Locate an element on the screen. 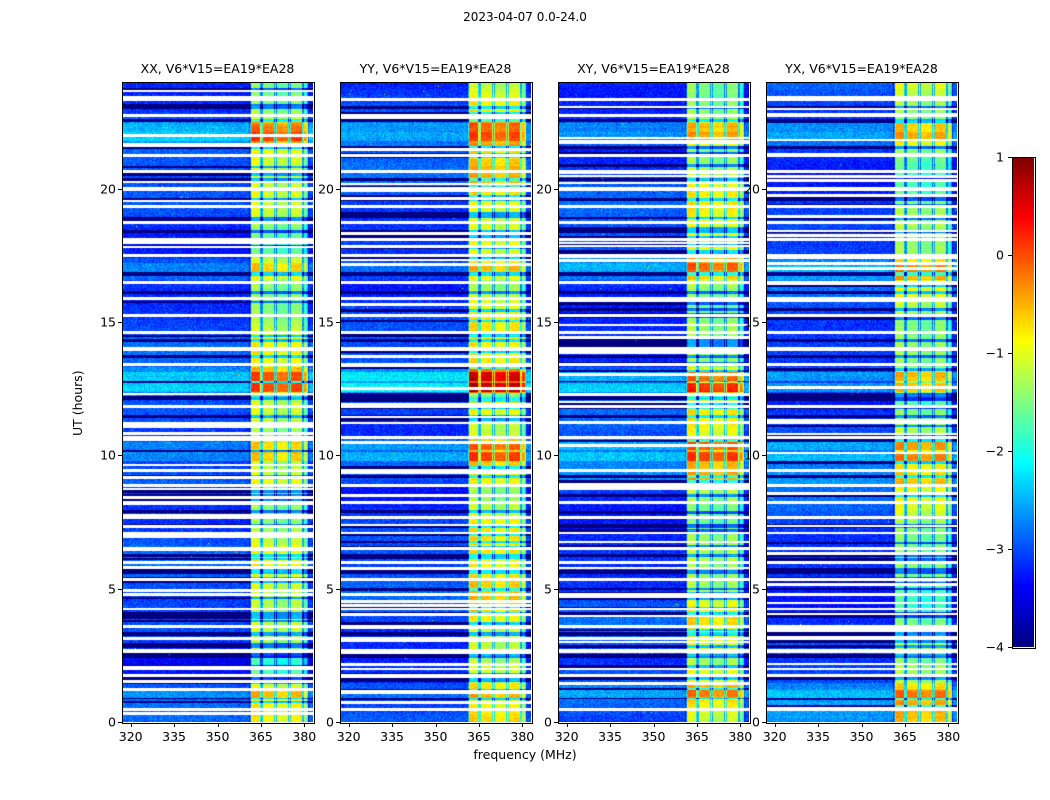 The height and width of the screenshot is (800, 1050). waterfall-image-xy is located at coordinates (653, 402).